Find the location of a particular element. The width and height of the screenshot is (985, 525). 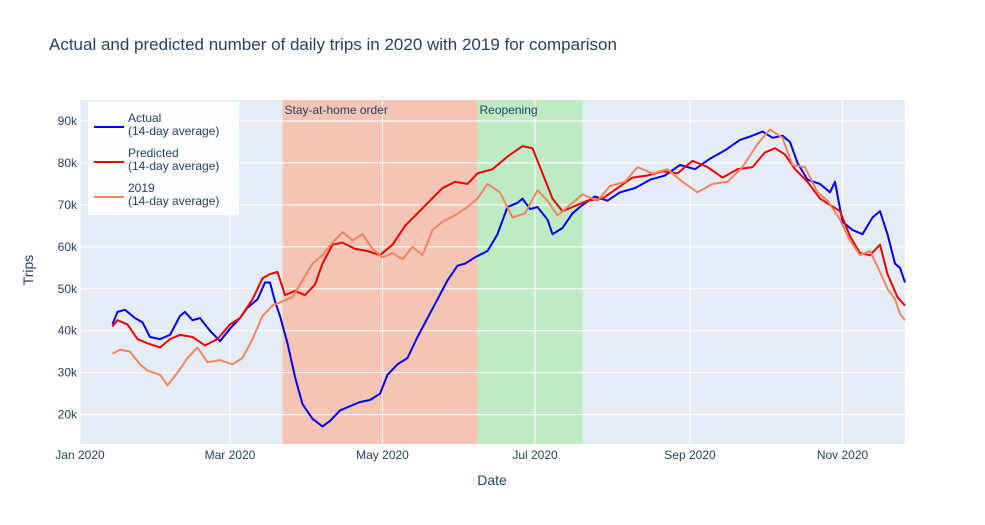

x-tick-label-5: Nov 2020 is located at coordinates (843, 455).